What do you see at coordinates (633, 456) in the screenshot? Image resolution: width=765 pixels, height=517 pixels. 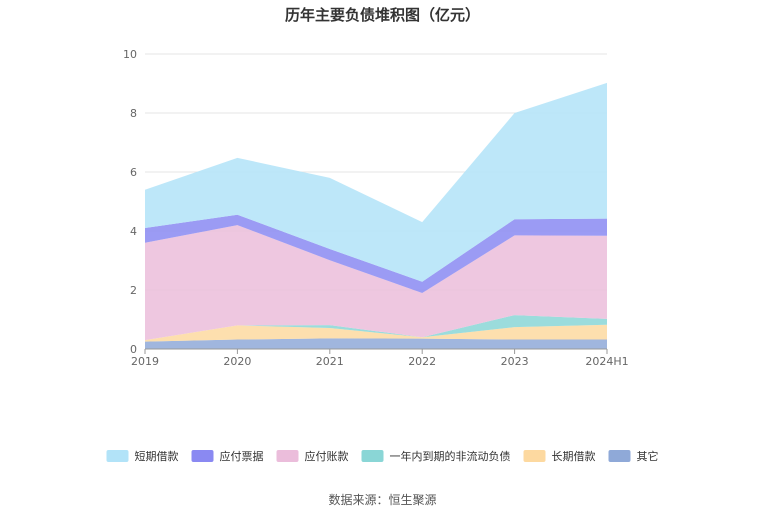 I see `legend-item: 其它` at bounding box center [633, 456].